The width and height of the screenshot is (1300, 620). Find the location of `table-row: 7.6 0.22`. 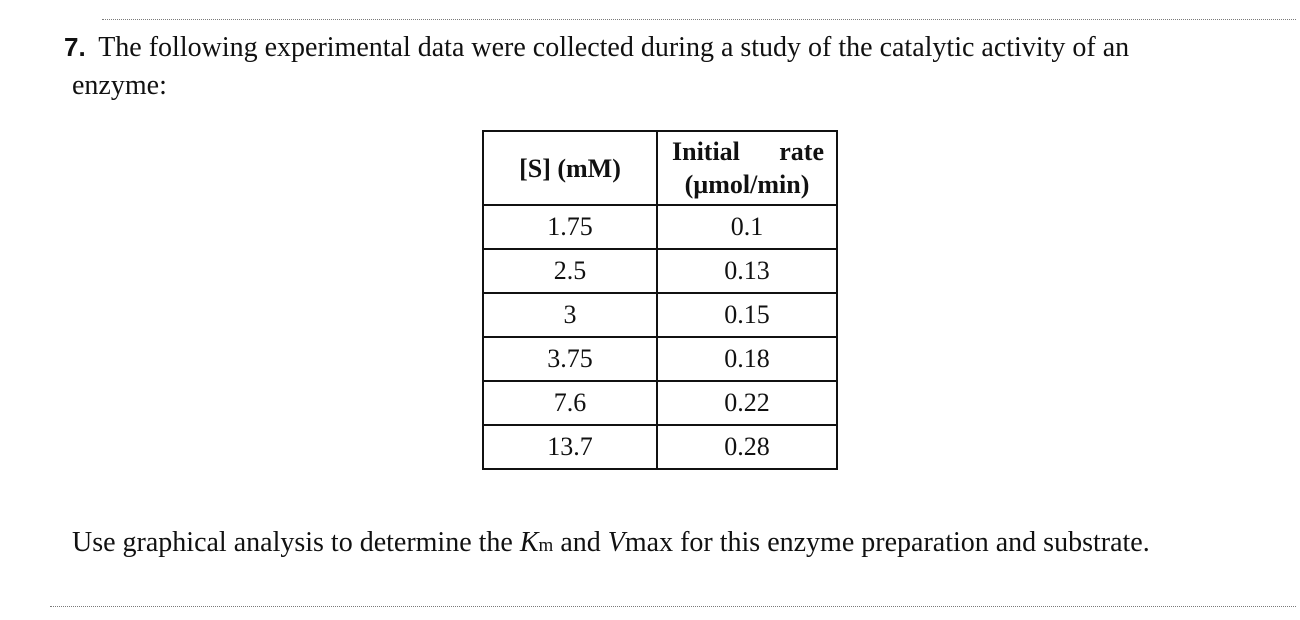

table-row: 7.6 0.22 is located at coordinates (660, 403).